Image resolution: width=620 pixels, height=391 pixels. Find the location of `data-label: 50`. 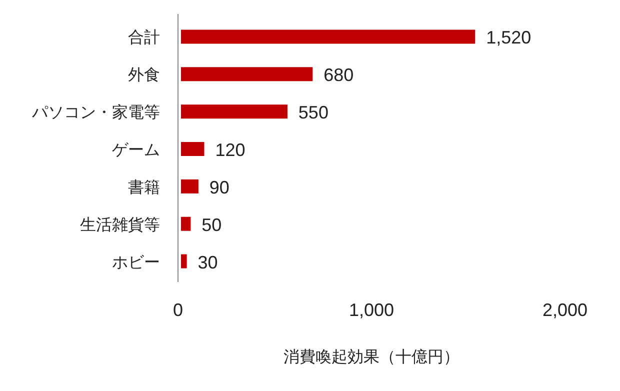

data-label: 50 is located at coordinates (212, 224).